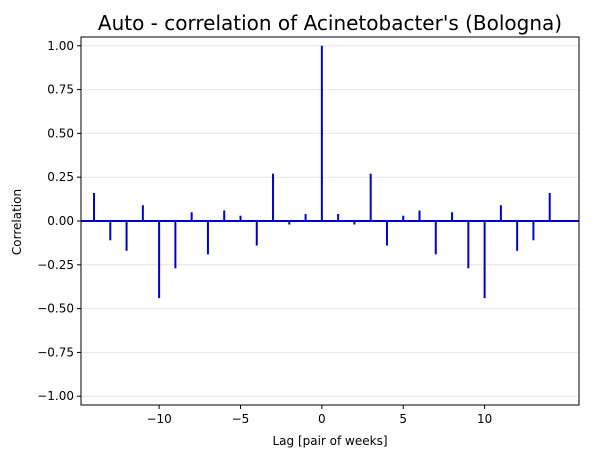 The height and width of the screenshot is (463, 613). Describe the element at coordinates (241, 419) in the screenshot. I see `x-tick-label: −5` at that location.